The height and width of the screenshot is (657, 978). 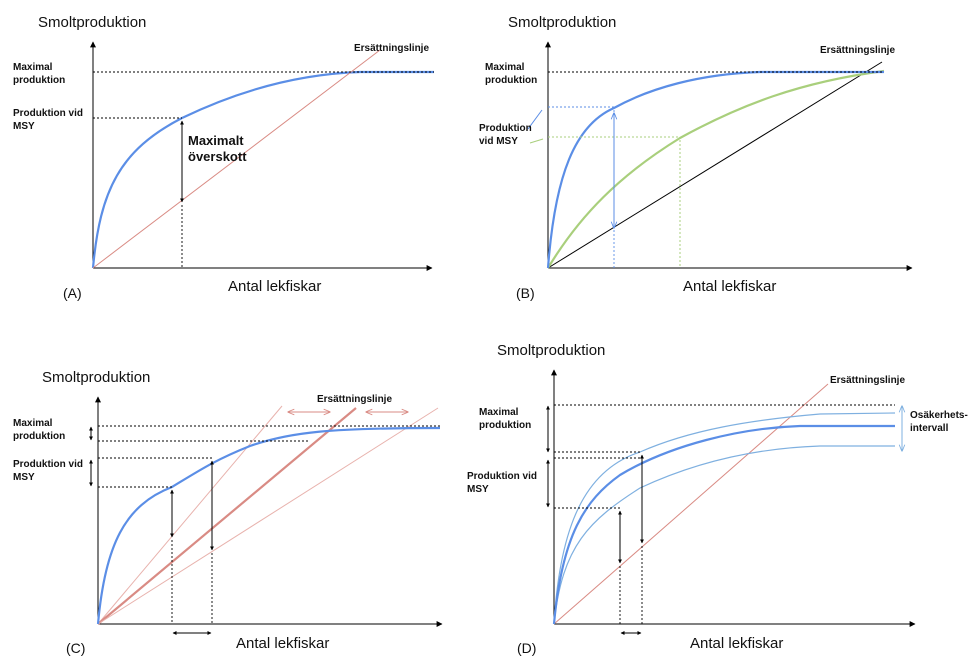 I want to click on msy-pointer-green, so click(x=536, y=141).